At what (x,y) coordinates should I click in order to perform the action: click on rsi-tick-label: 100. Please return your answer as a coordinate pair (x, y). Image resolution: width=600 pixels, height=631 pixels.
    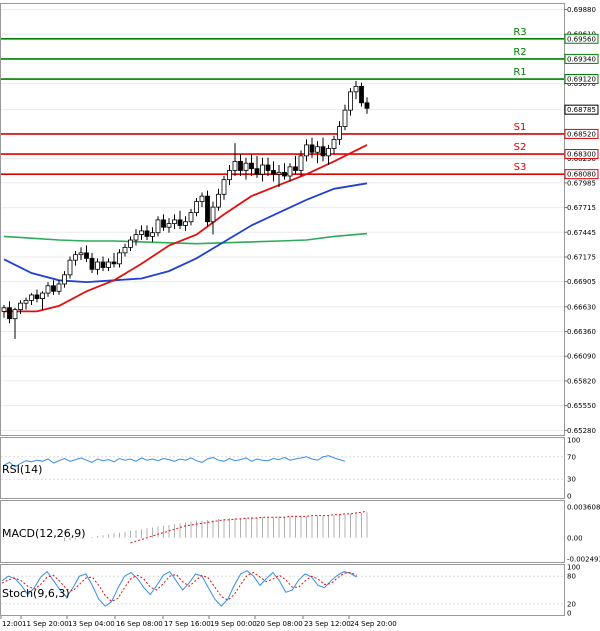
    Looking at the image, I should click on (573, 441).